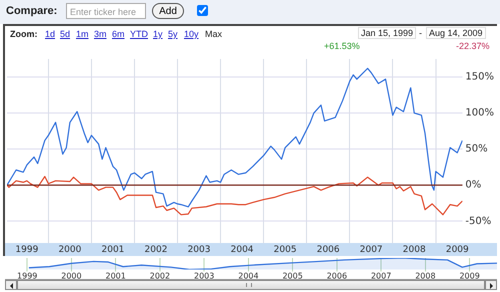  Describe the element at coordinates (65, 34) in the screenshot. I see `text: 5d` at that location.